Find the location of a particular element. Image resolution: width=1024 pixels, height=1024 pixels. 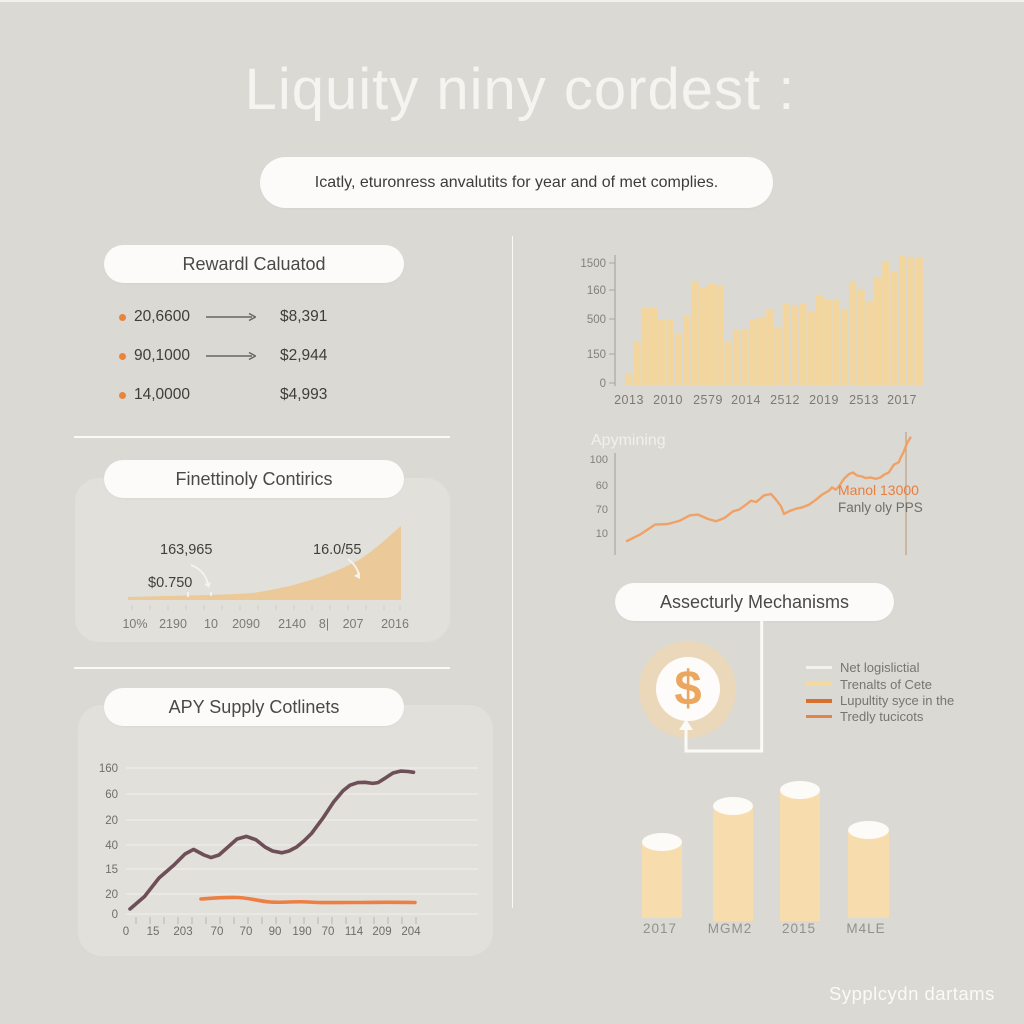

svg-text: 209 is located at coordinates (381, 932).